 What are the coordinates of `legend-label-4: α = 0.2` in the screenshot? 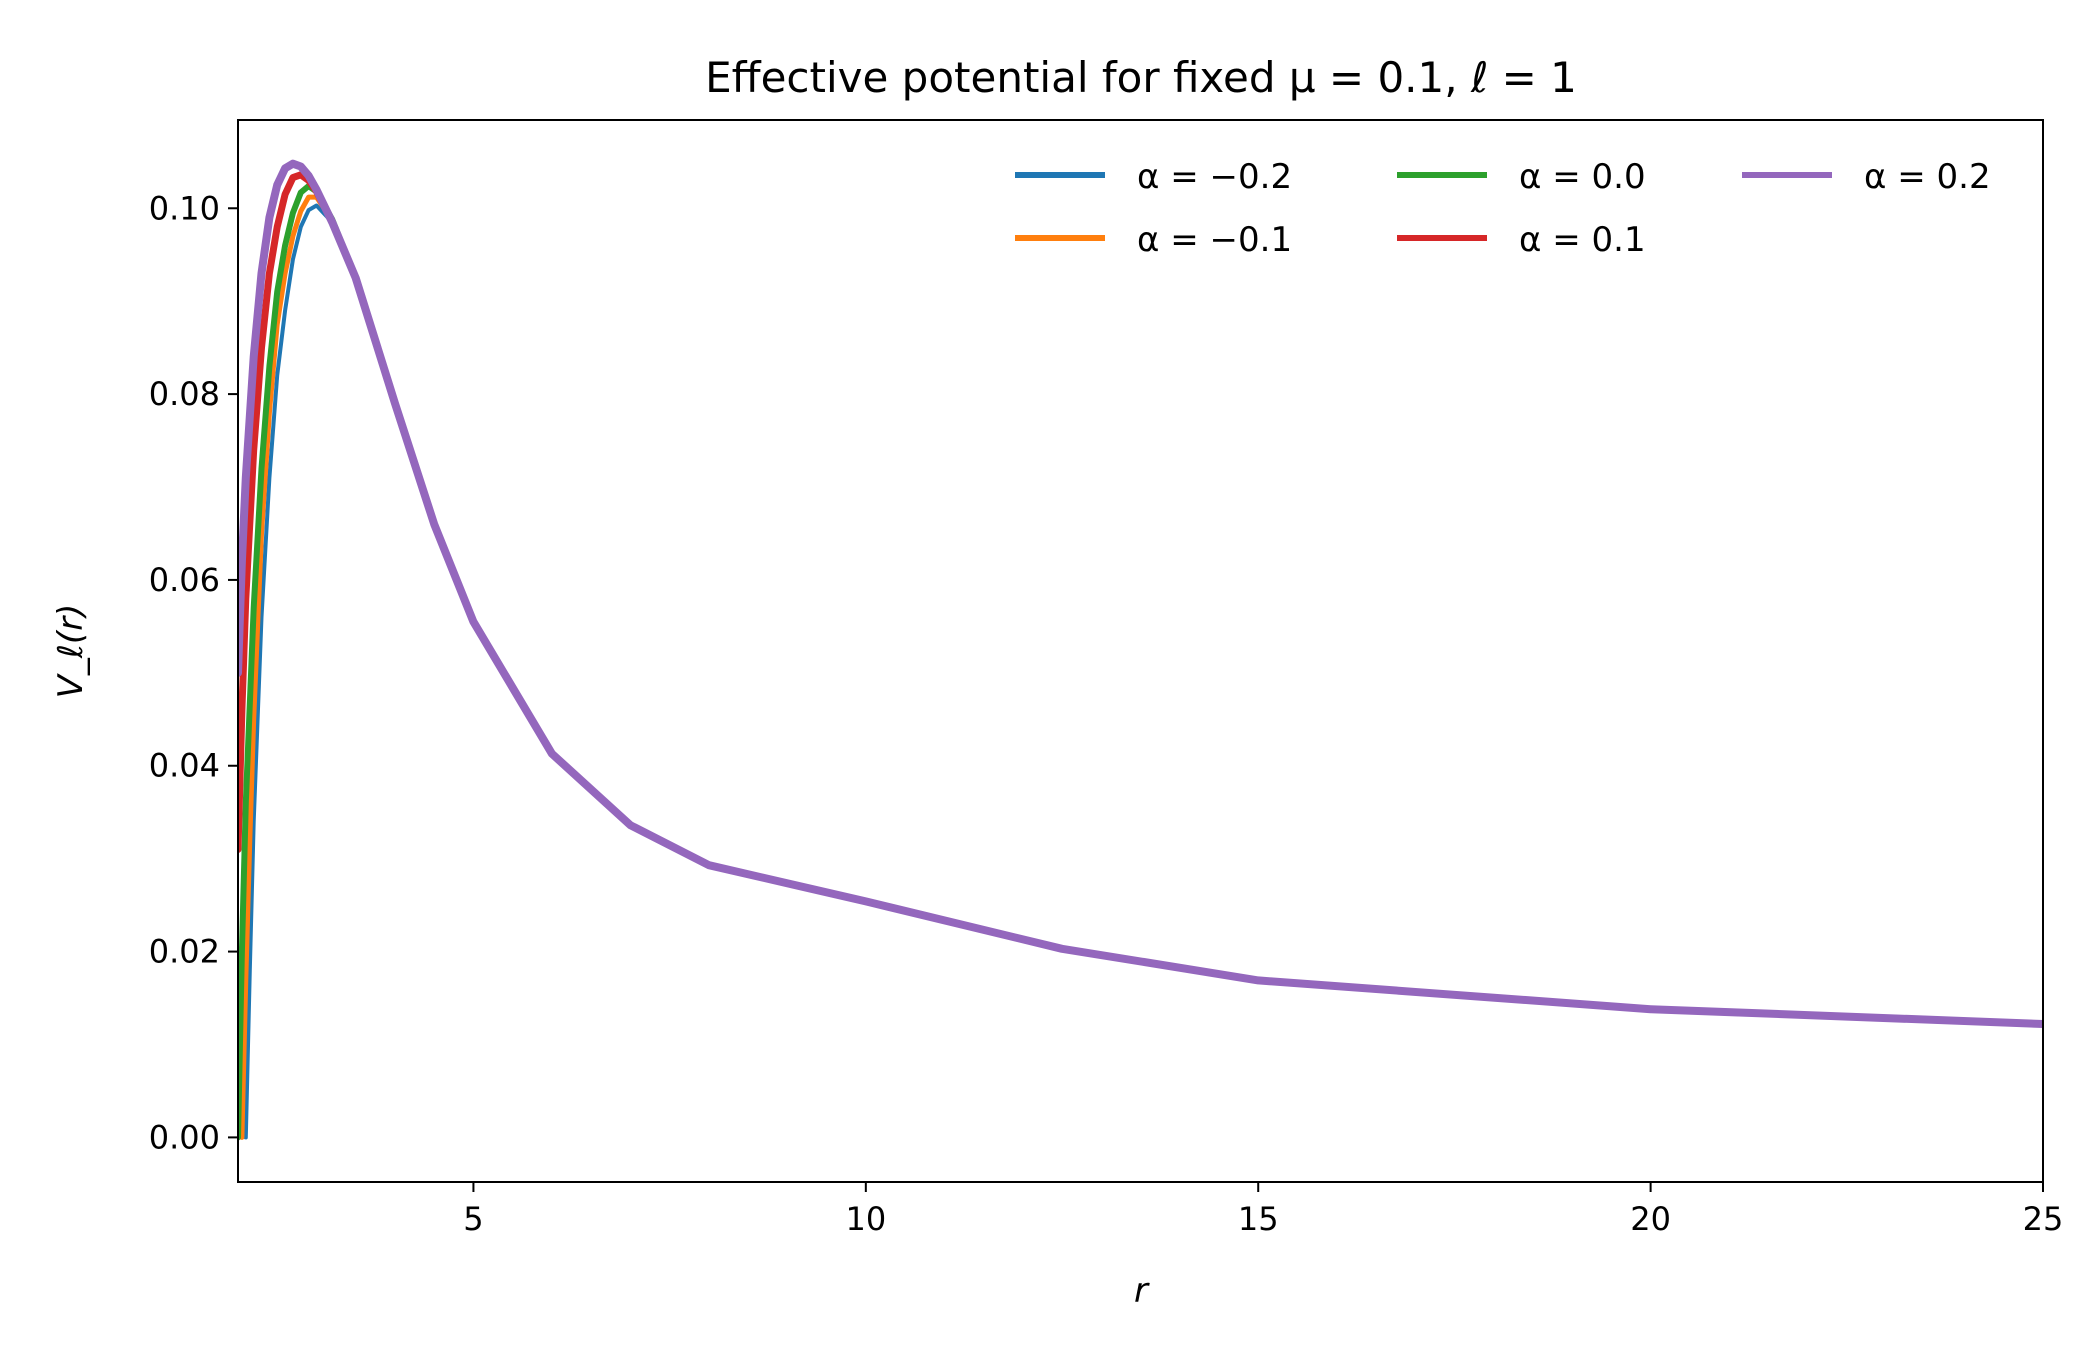 It's located at (1927, 177).